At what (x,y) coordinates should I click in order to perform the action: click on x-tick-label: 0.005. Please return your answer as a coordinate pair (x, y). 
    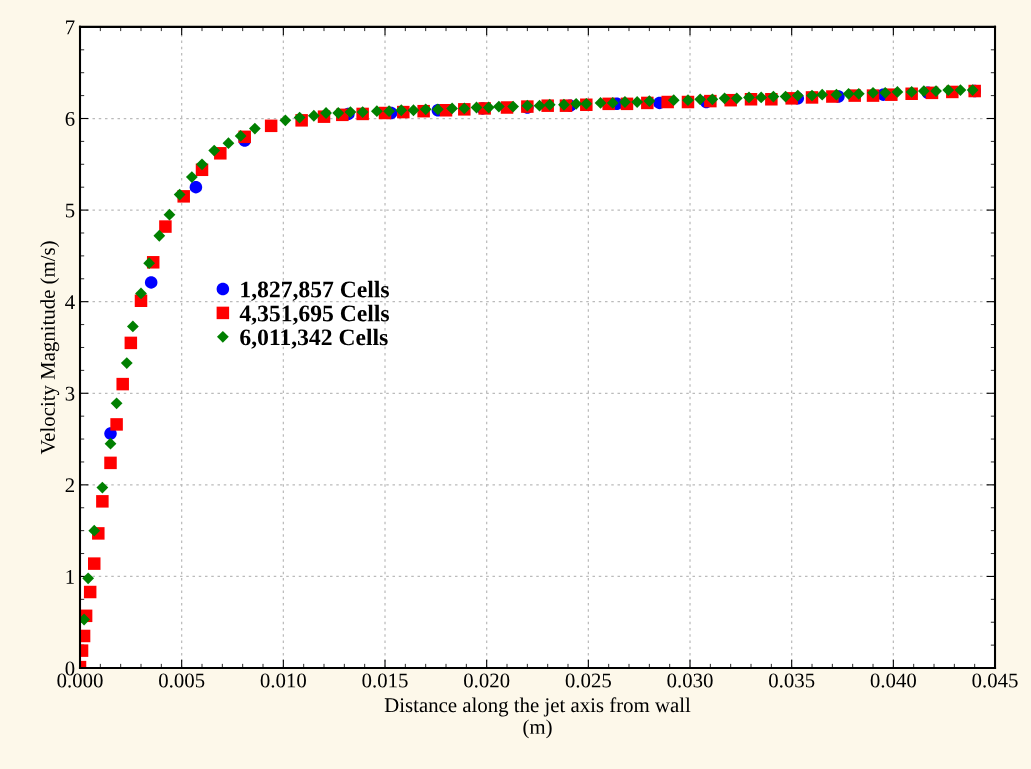
    Looking at the image, I should click on (182, 680).